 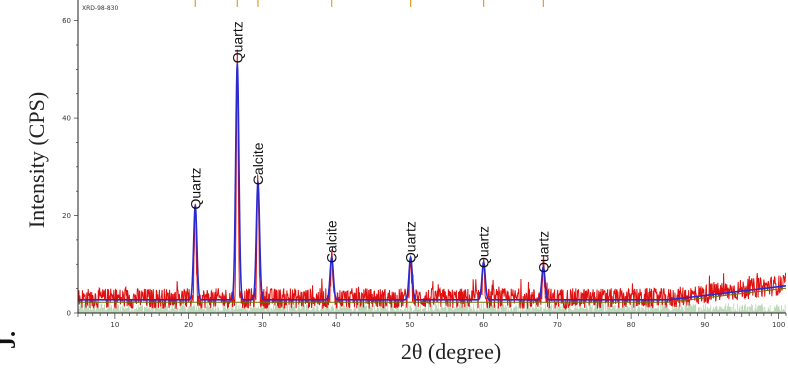 What do you see at coordinates (66, 119) in the screenshot?
I see `y-tick-label: 40` at bounding box center [66, 119].